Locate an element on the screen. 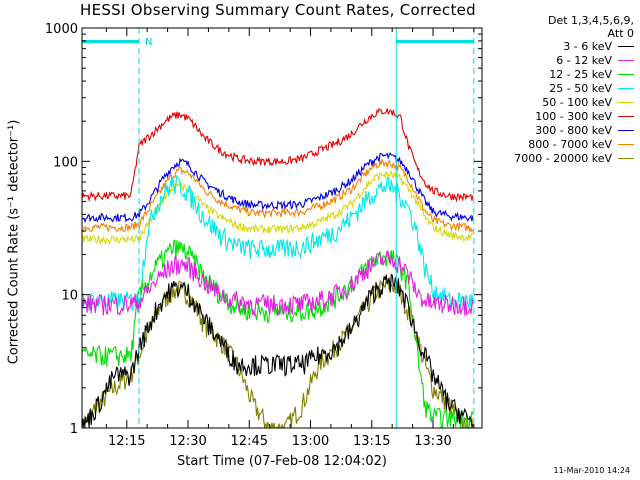  footer-timestamp: 11-Mar-2010 14:24 is located at coordinates (592, 470).